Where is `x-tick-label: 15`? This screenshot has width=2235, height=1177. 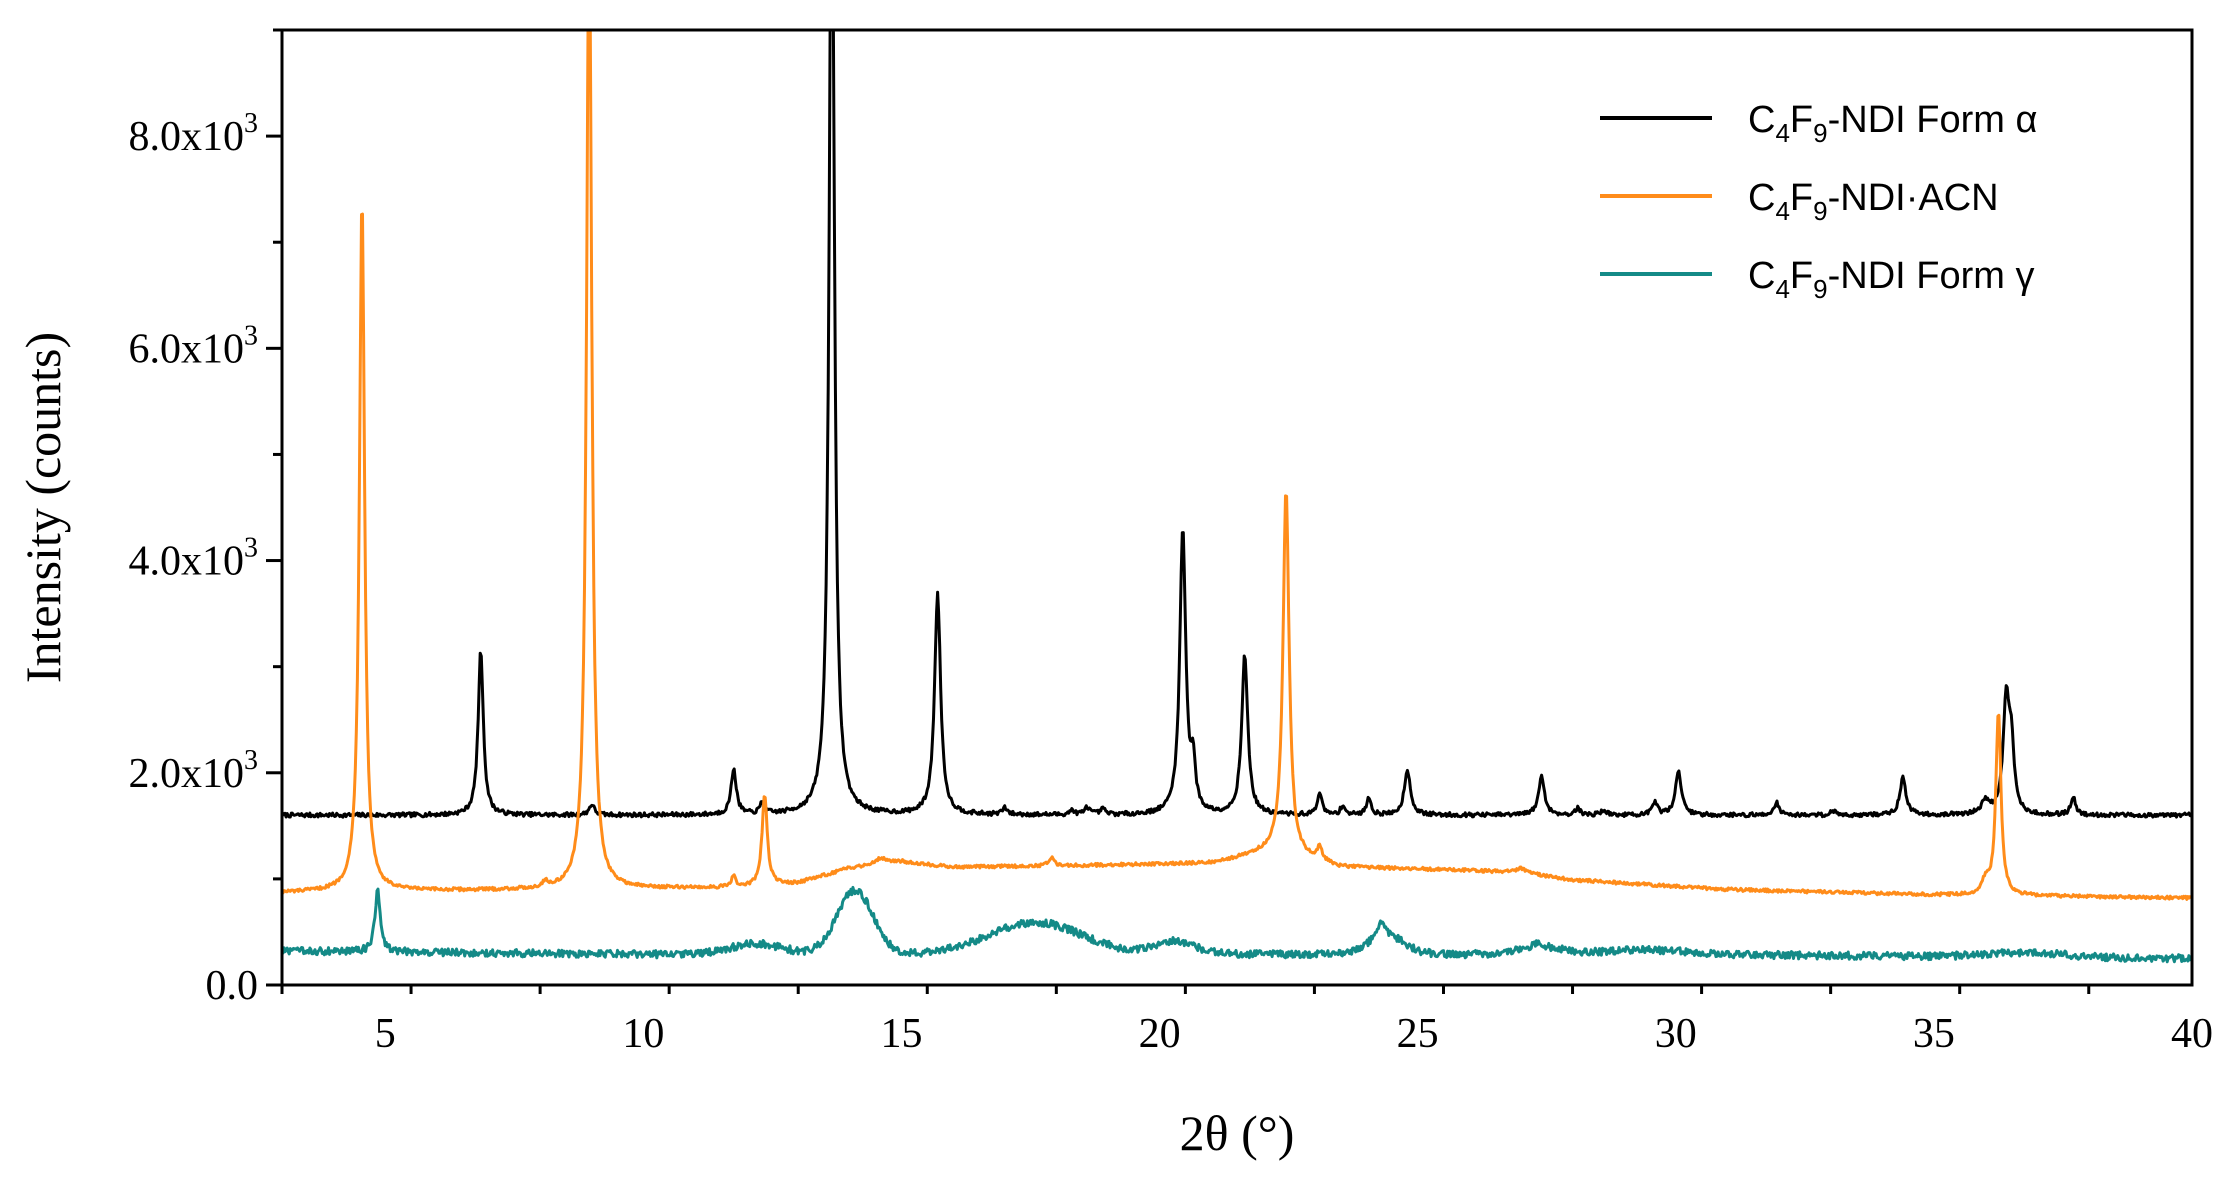
x-tick-label: 15 is located at coordinates (901, 1034).